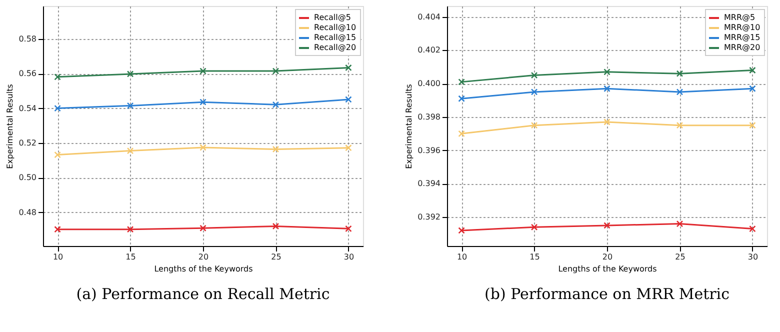  I want to click on y-tick-label: 0.52, so click(27, 143).